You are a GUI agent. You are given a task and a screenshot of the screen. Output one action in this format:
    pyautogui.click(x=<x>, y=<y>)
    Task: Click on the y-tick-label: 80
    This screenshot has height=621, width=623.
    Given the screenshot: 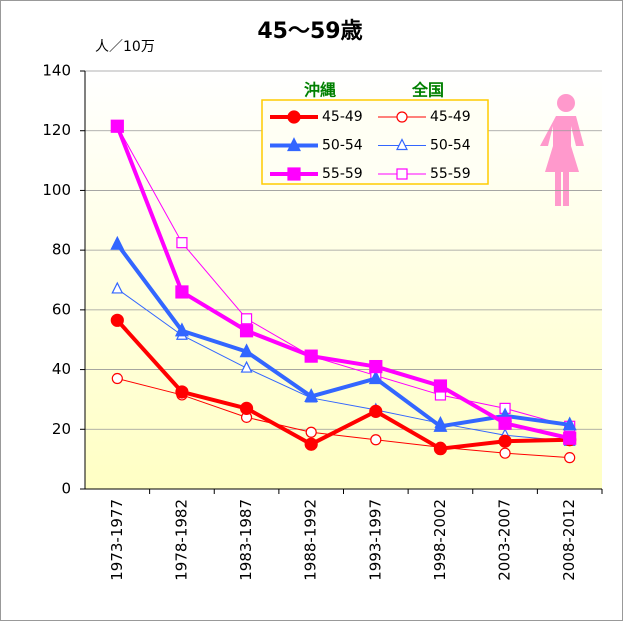 What is the action you would take?
    pyautogui.click(x=61, y=250)
    